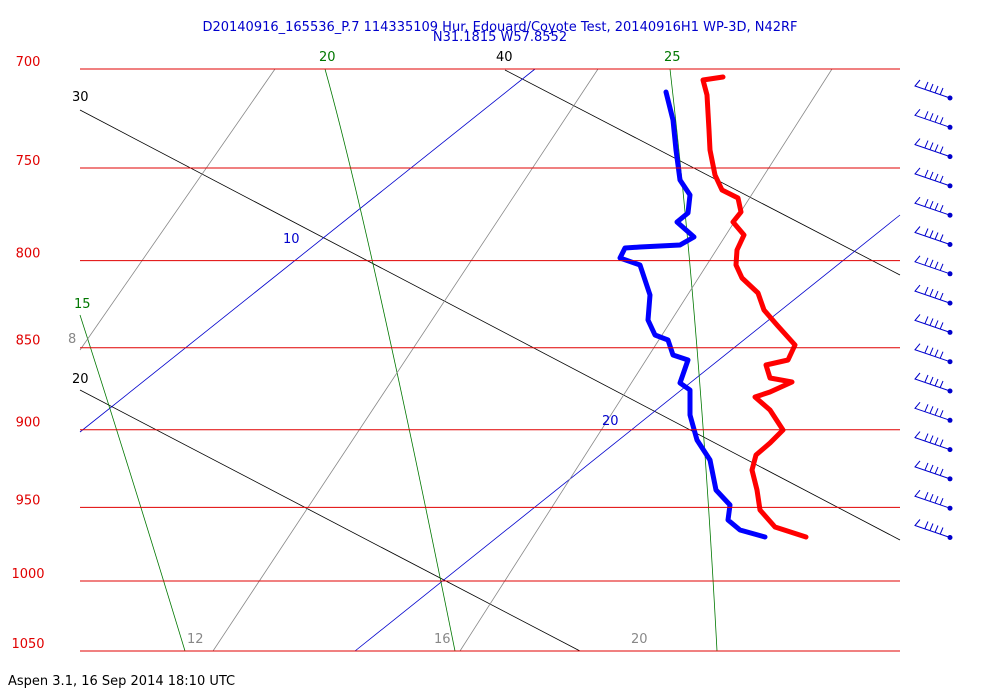 Image resolution: width=1000 pixels, height=700 pixels. I want to click on line-label: 12, so click(195, 639).